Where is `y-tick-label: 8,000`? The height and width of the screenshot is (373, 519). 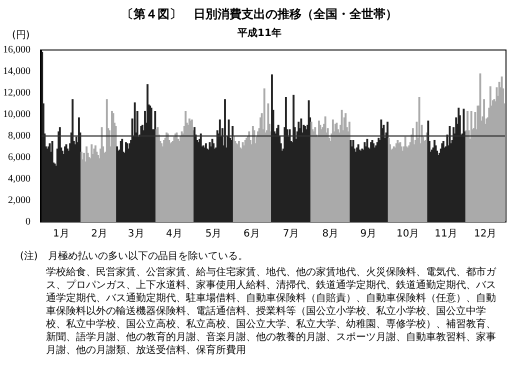 y-tick-label: 8,000 is located at coordinates (19, 136).